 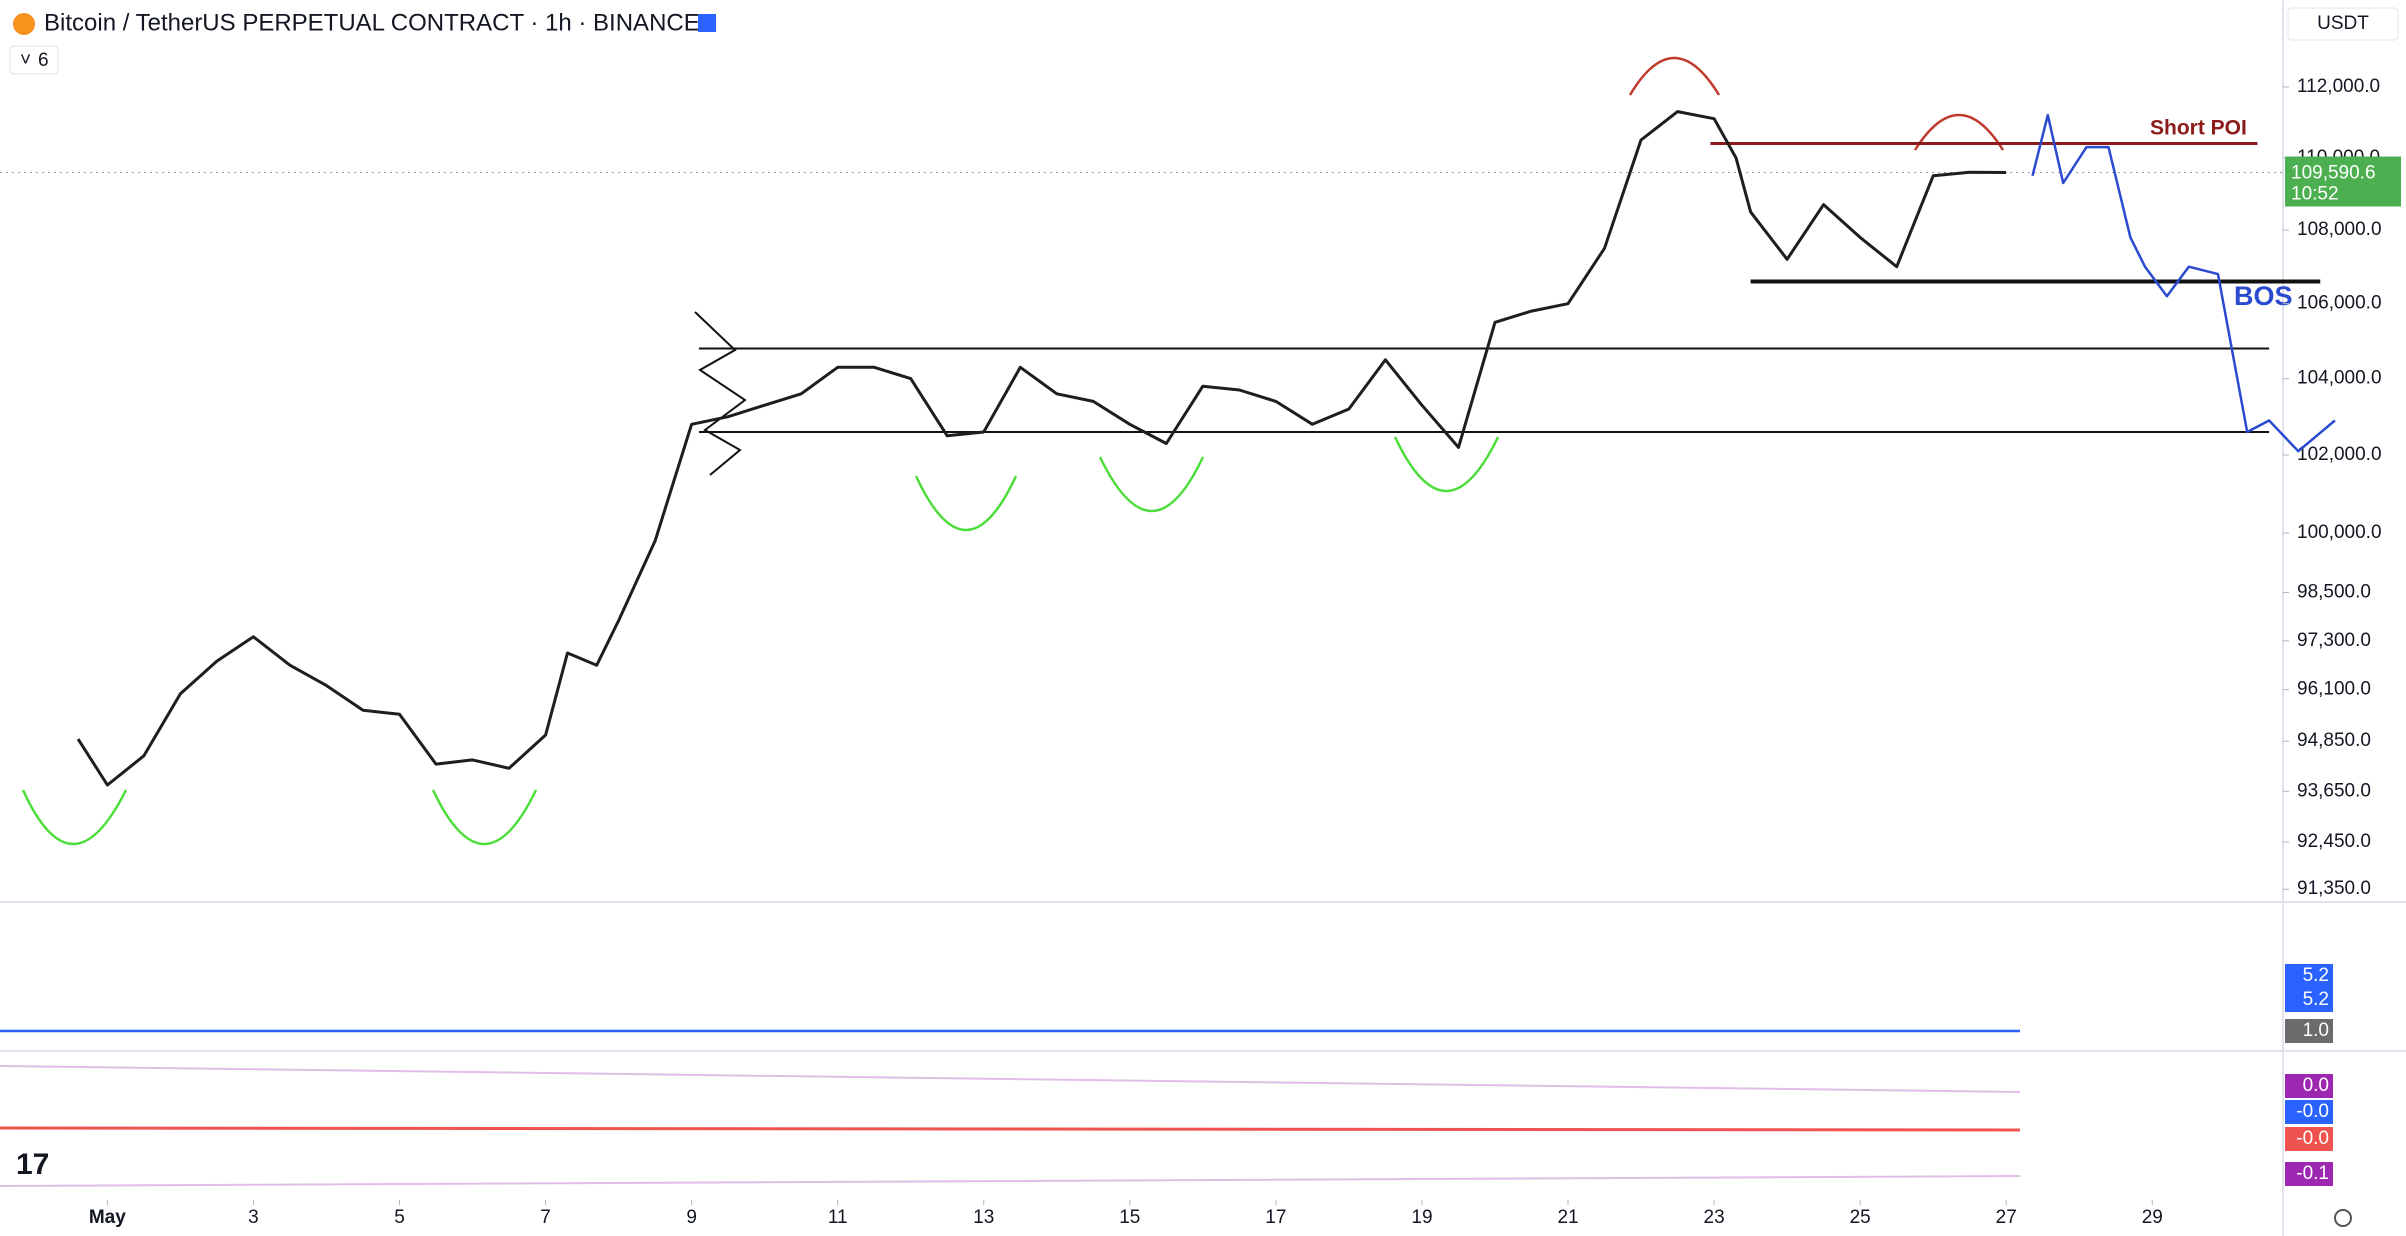 What do you see at coordinates (2339, 378) in the screenshot?
I see `y-tick-label: 104,000.0` at bounding box center [2339, 378].